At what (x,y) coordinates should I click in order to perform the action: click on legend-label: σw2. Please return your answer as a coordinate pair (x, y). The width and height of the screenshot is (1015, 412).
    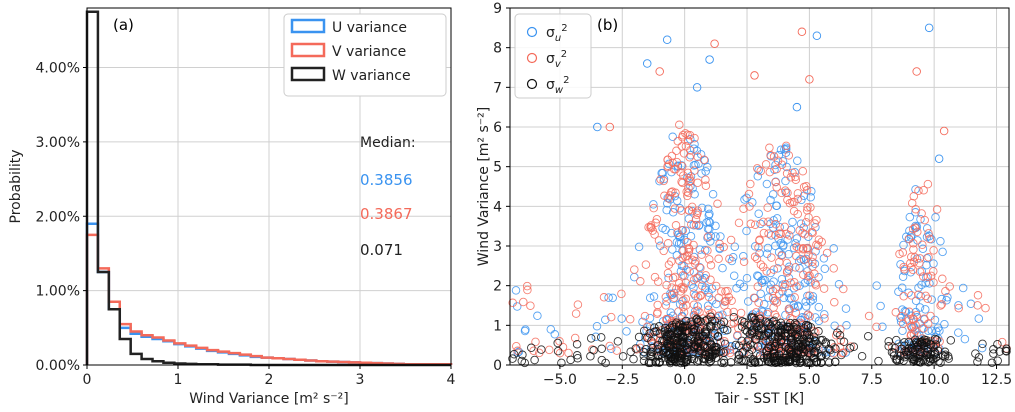
    Looking at the image, I should click on (557, 85).